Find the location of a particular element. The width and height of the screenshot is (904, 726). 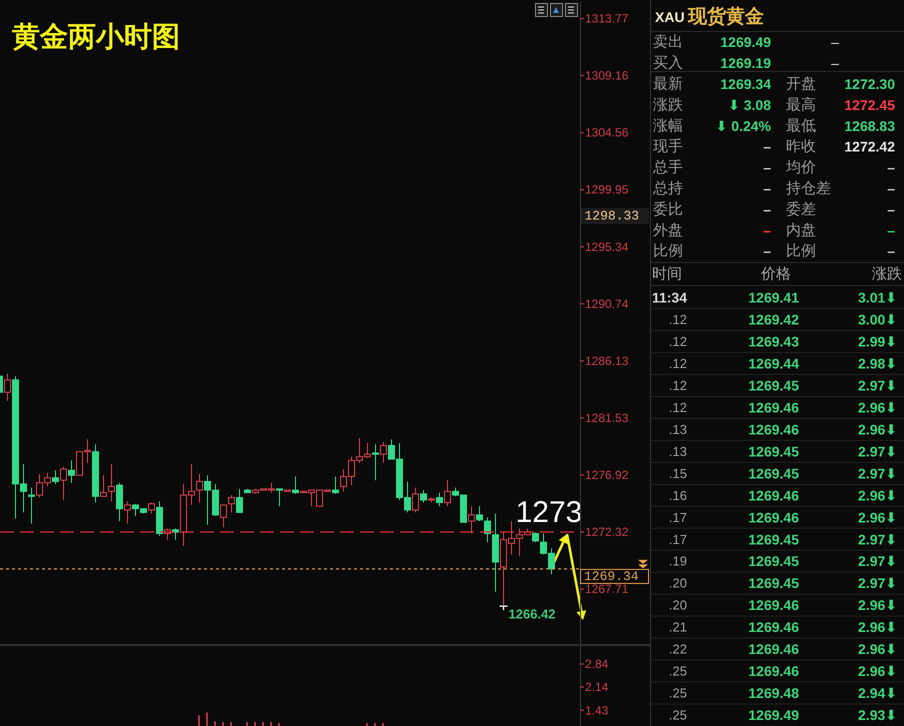

title: 现货黄金 is located at coordinates (726, 17).